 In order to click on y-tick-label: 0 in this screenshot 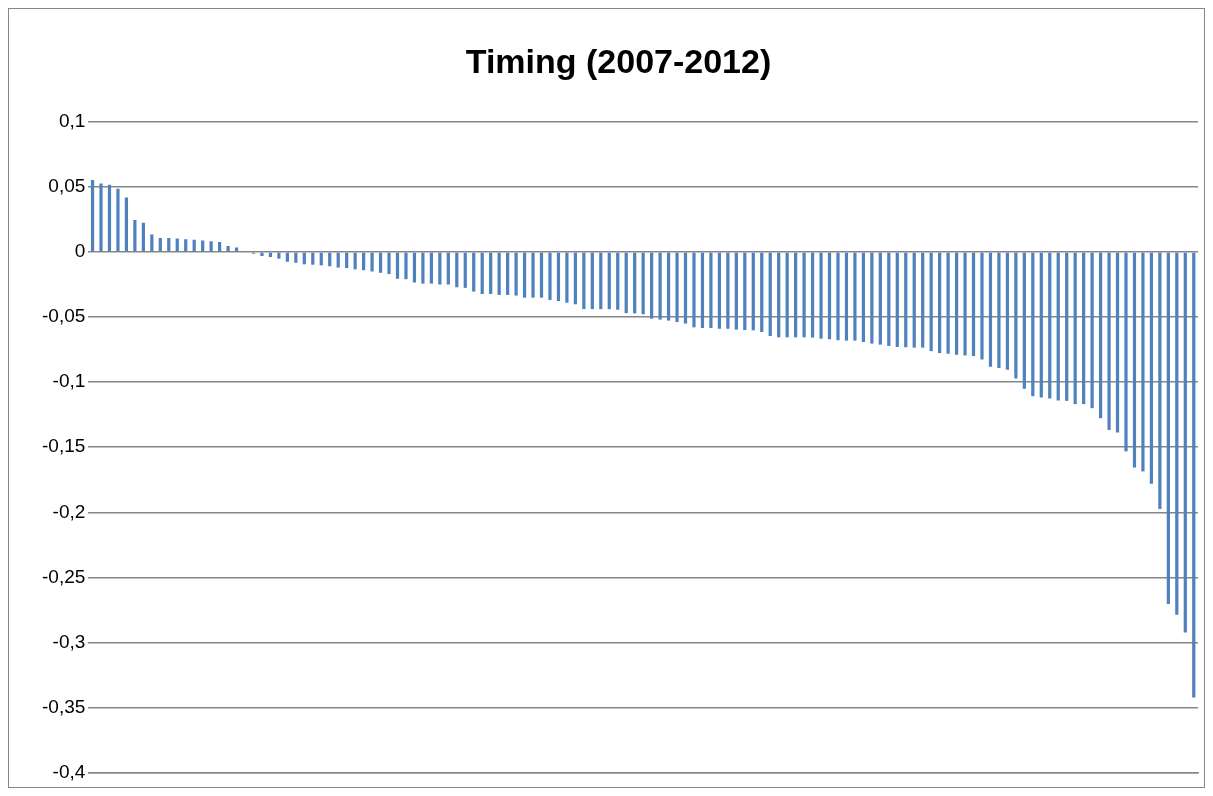, I will do `click(80, 251)`.